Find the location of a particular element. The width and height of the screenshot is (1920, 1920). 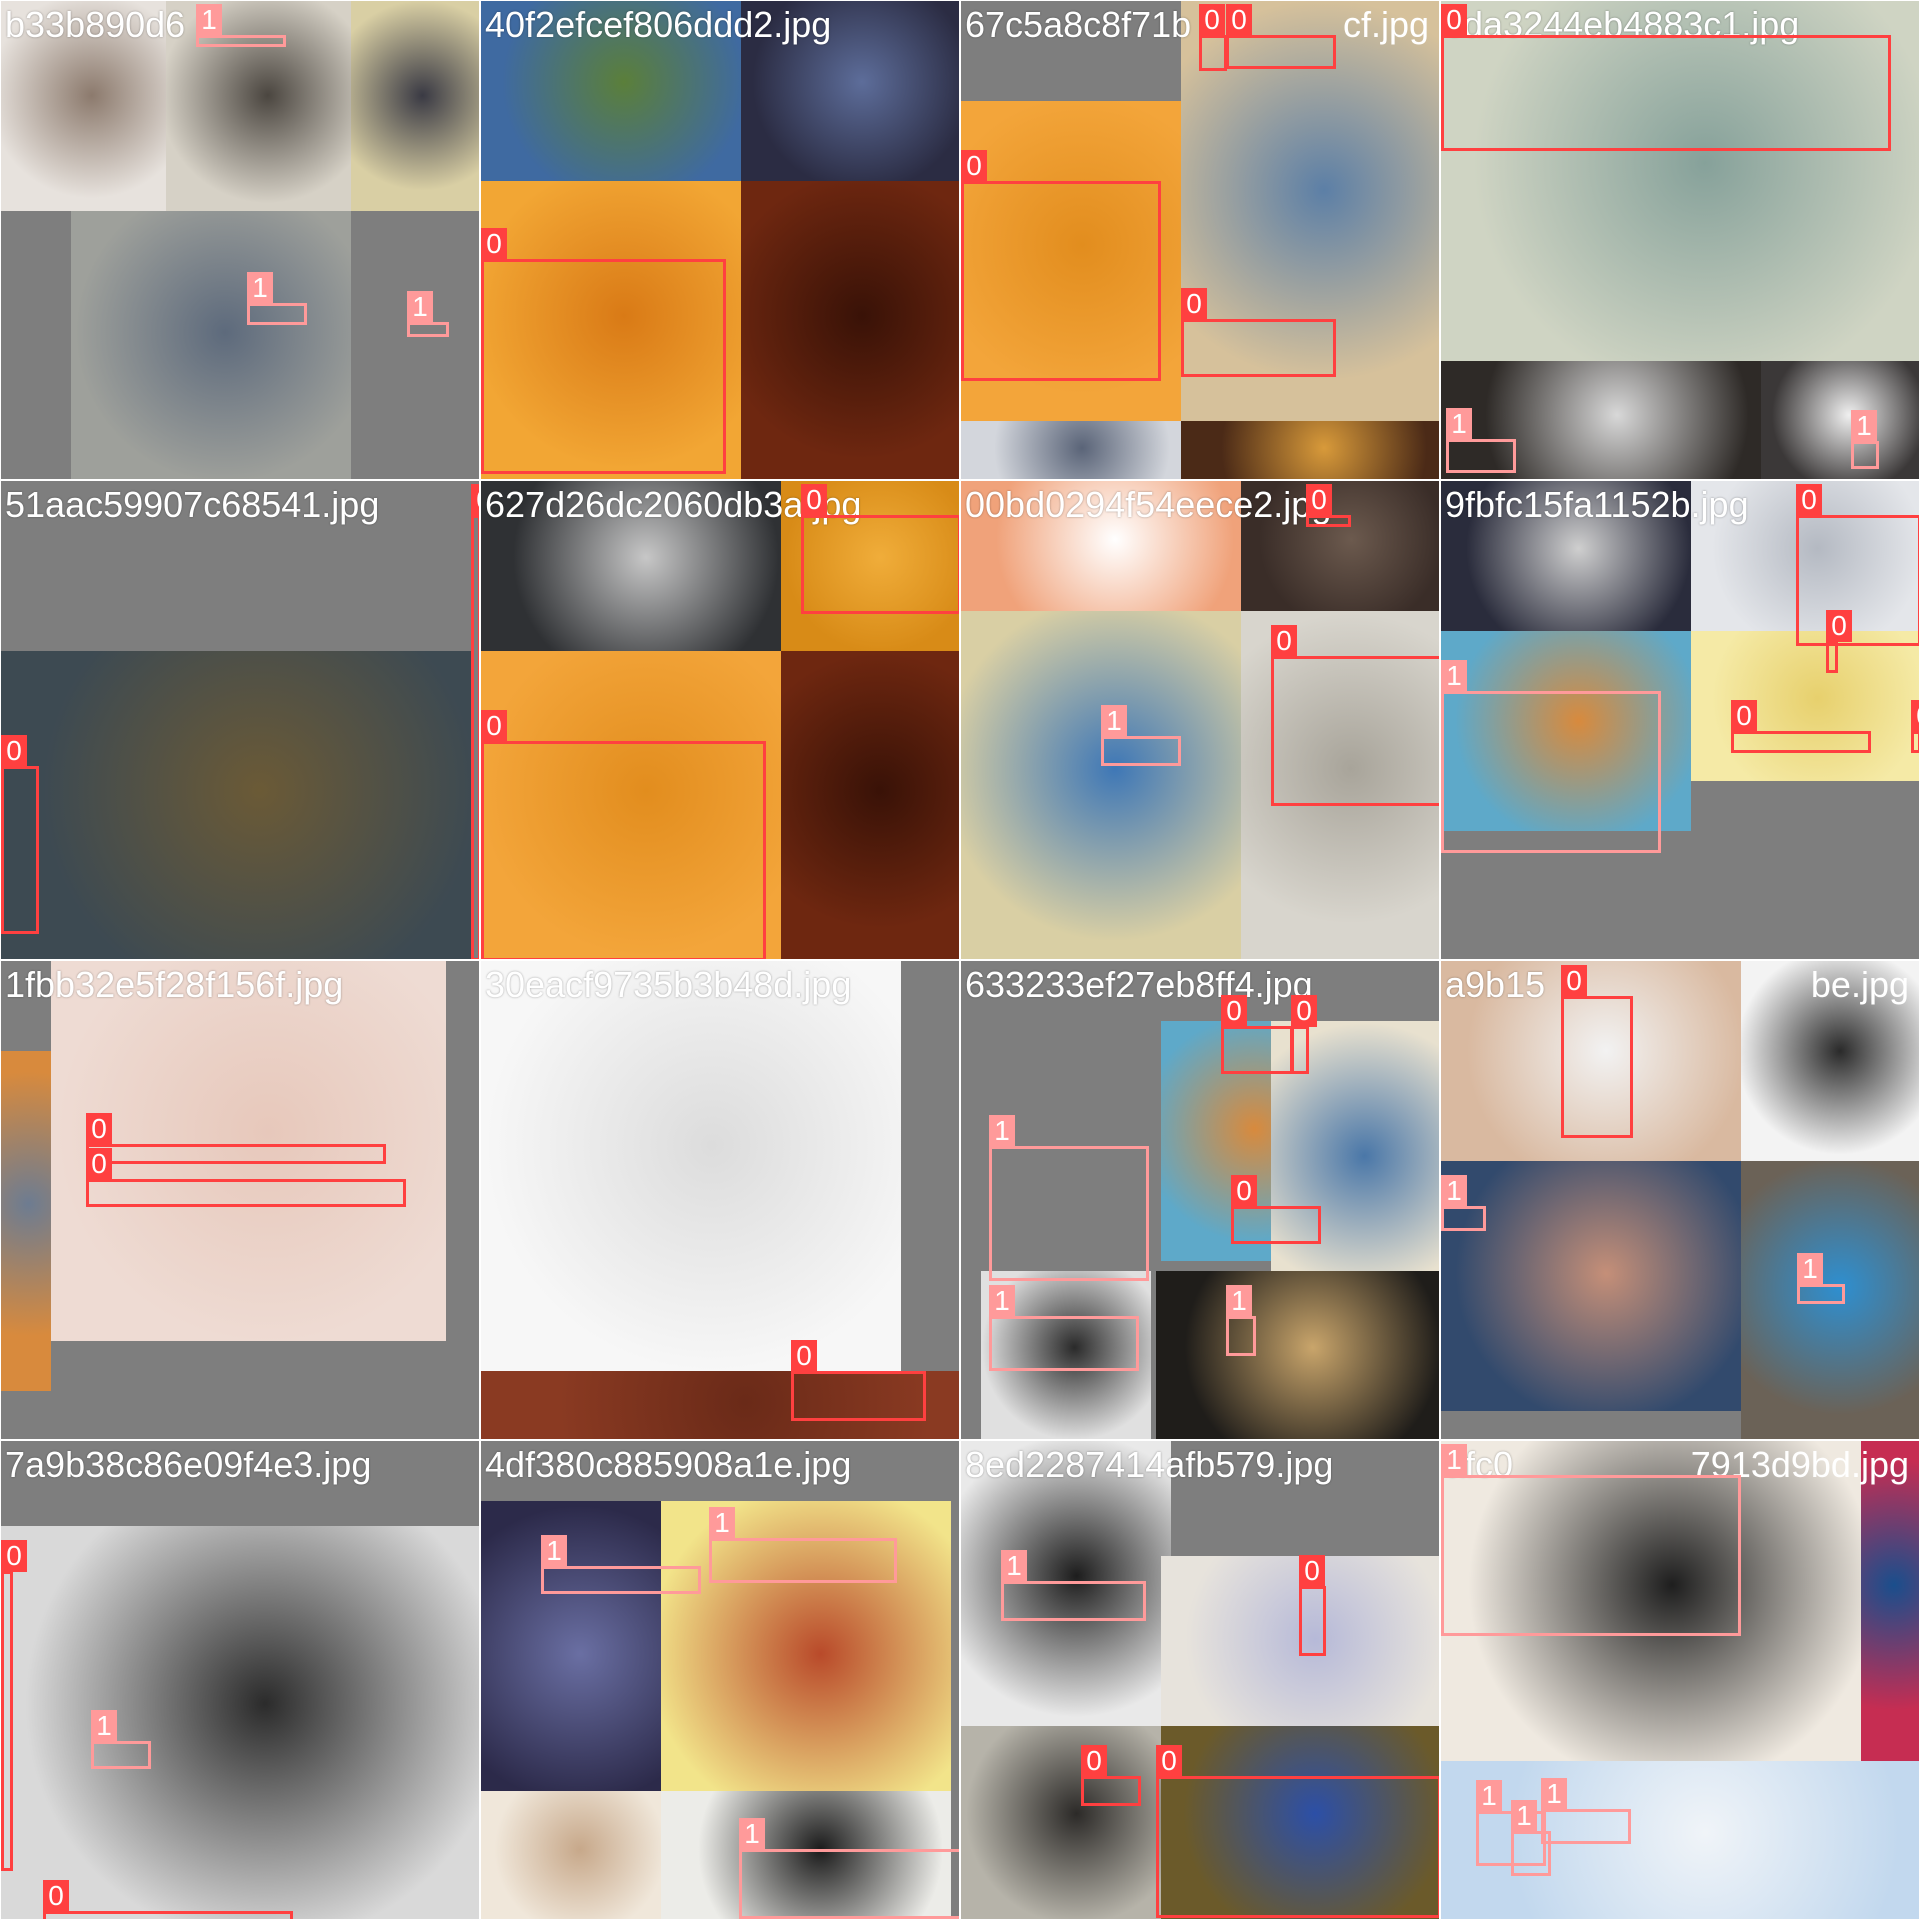

image-filename: 40f2efcef806ddd2.jpg is located at coordinates (658, 24).